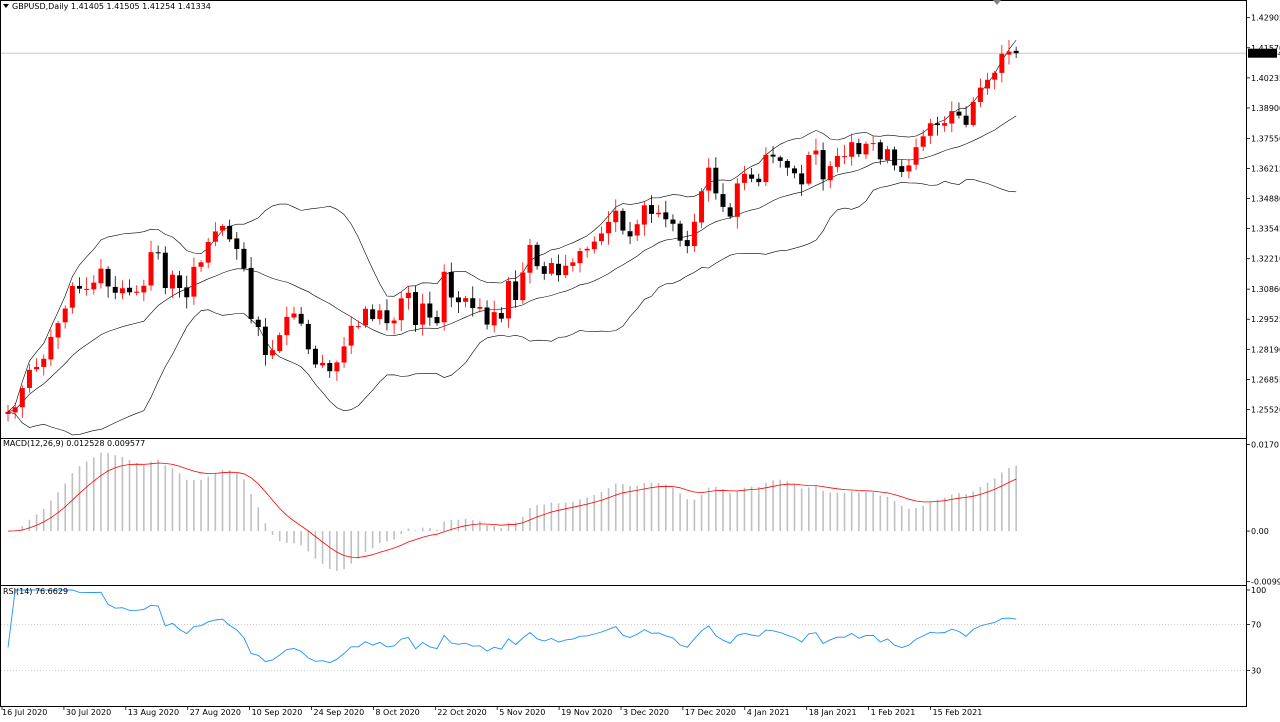 The image size is (1280, 722). What do you see at coordinates (997, 2) in the screenshot?
I see `autoscroll-marker-icon` at bounding box center [997, 2].